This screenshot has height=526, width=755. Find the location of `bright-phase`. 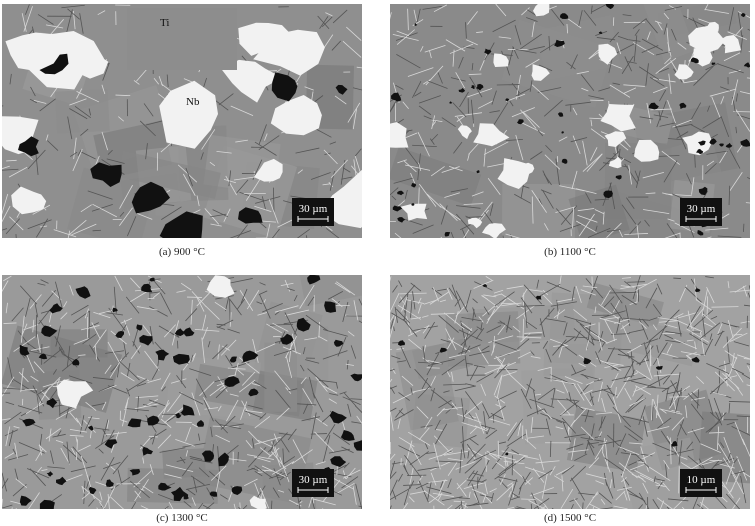

bright-phase is located at coordinates (268, 170).